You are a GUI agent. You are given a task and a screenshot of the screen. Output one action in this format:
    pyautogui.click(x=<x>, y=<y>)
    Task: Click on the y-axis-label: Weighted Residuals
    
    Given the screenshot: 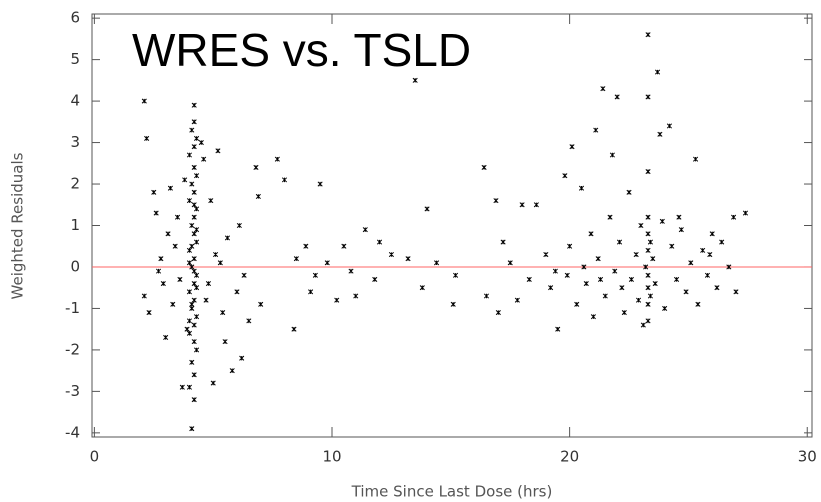 What is the action you would take?
    pyautogui.click(x=18, y=225)
    